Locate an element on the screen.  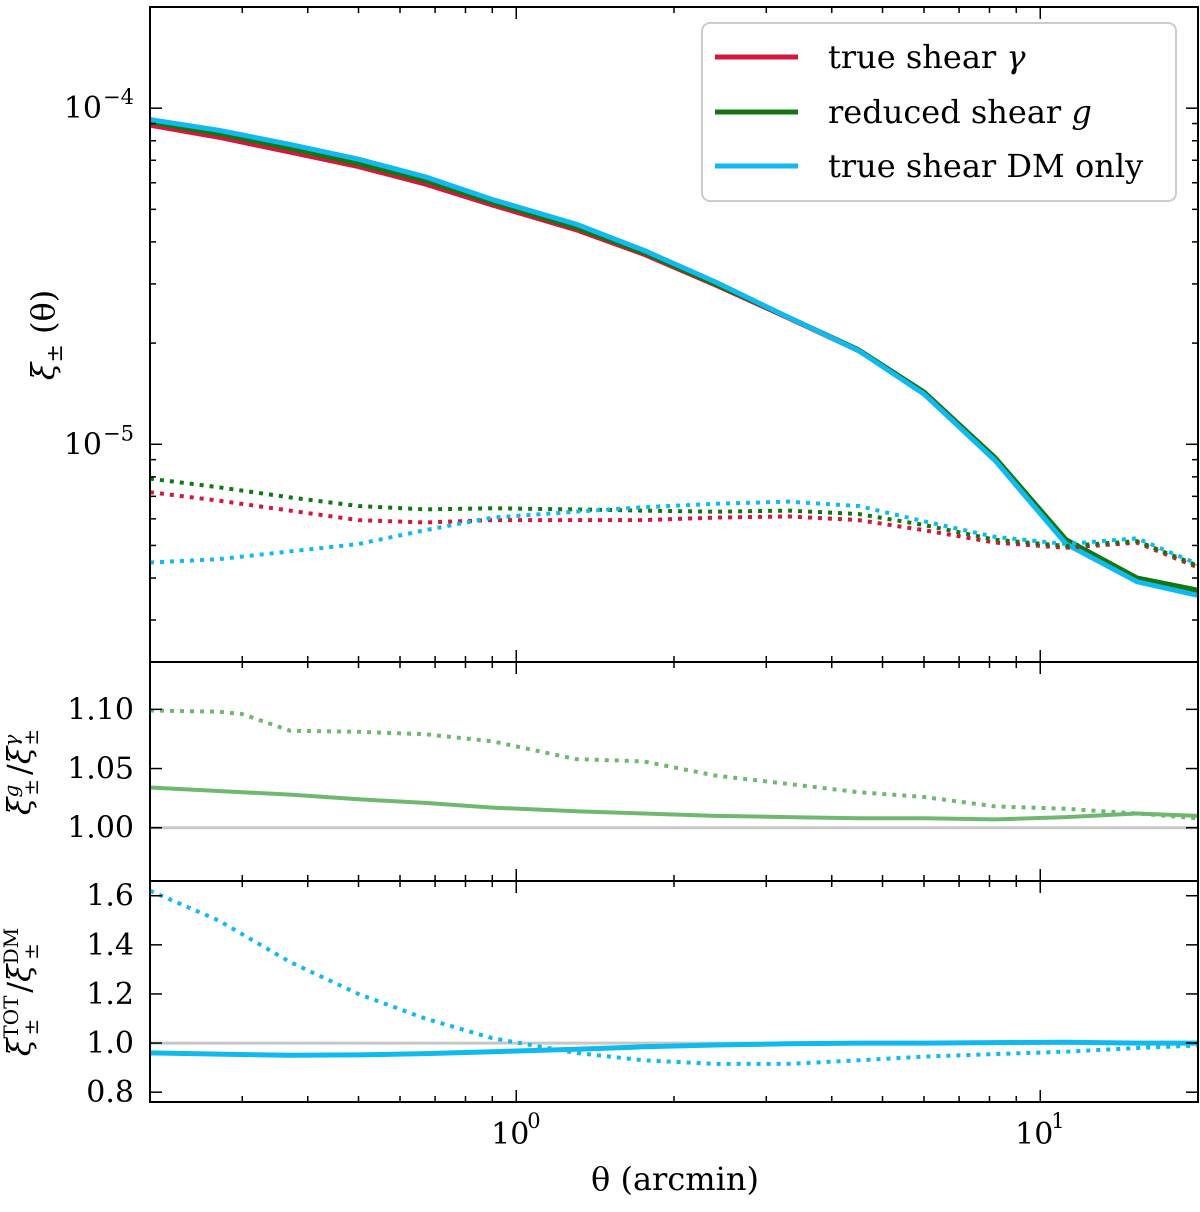
bottom-y-tick-label: 0.8 is located at coordinates (110, 1092).